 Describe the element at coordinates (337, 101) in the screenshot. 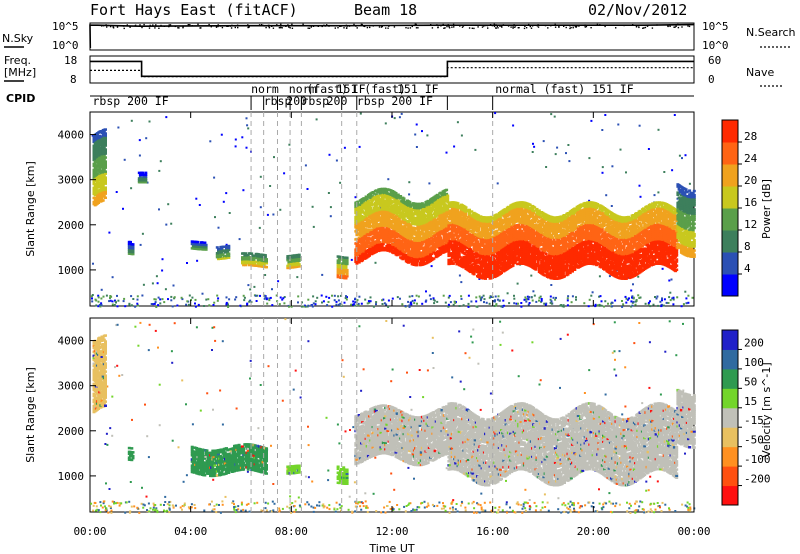

I see `cpid-segment-label: 200` at that location.